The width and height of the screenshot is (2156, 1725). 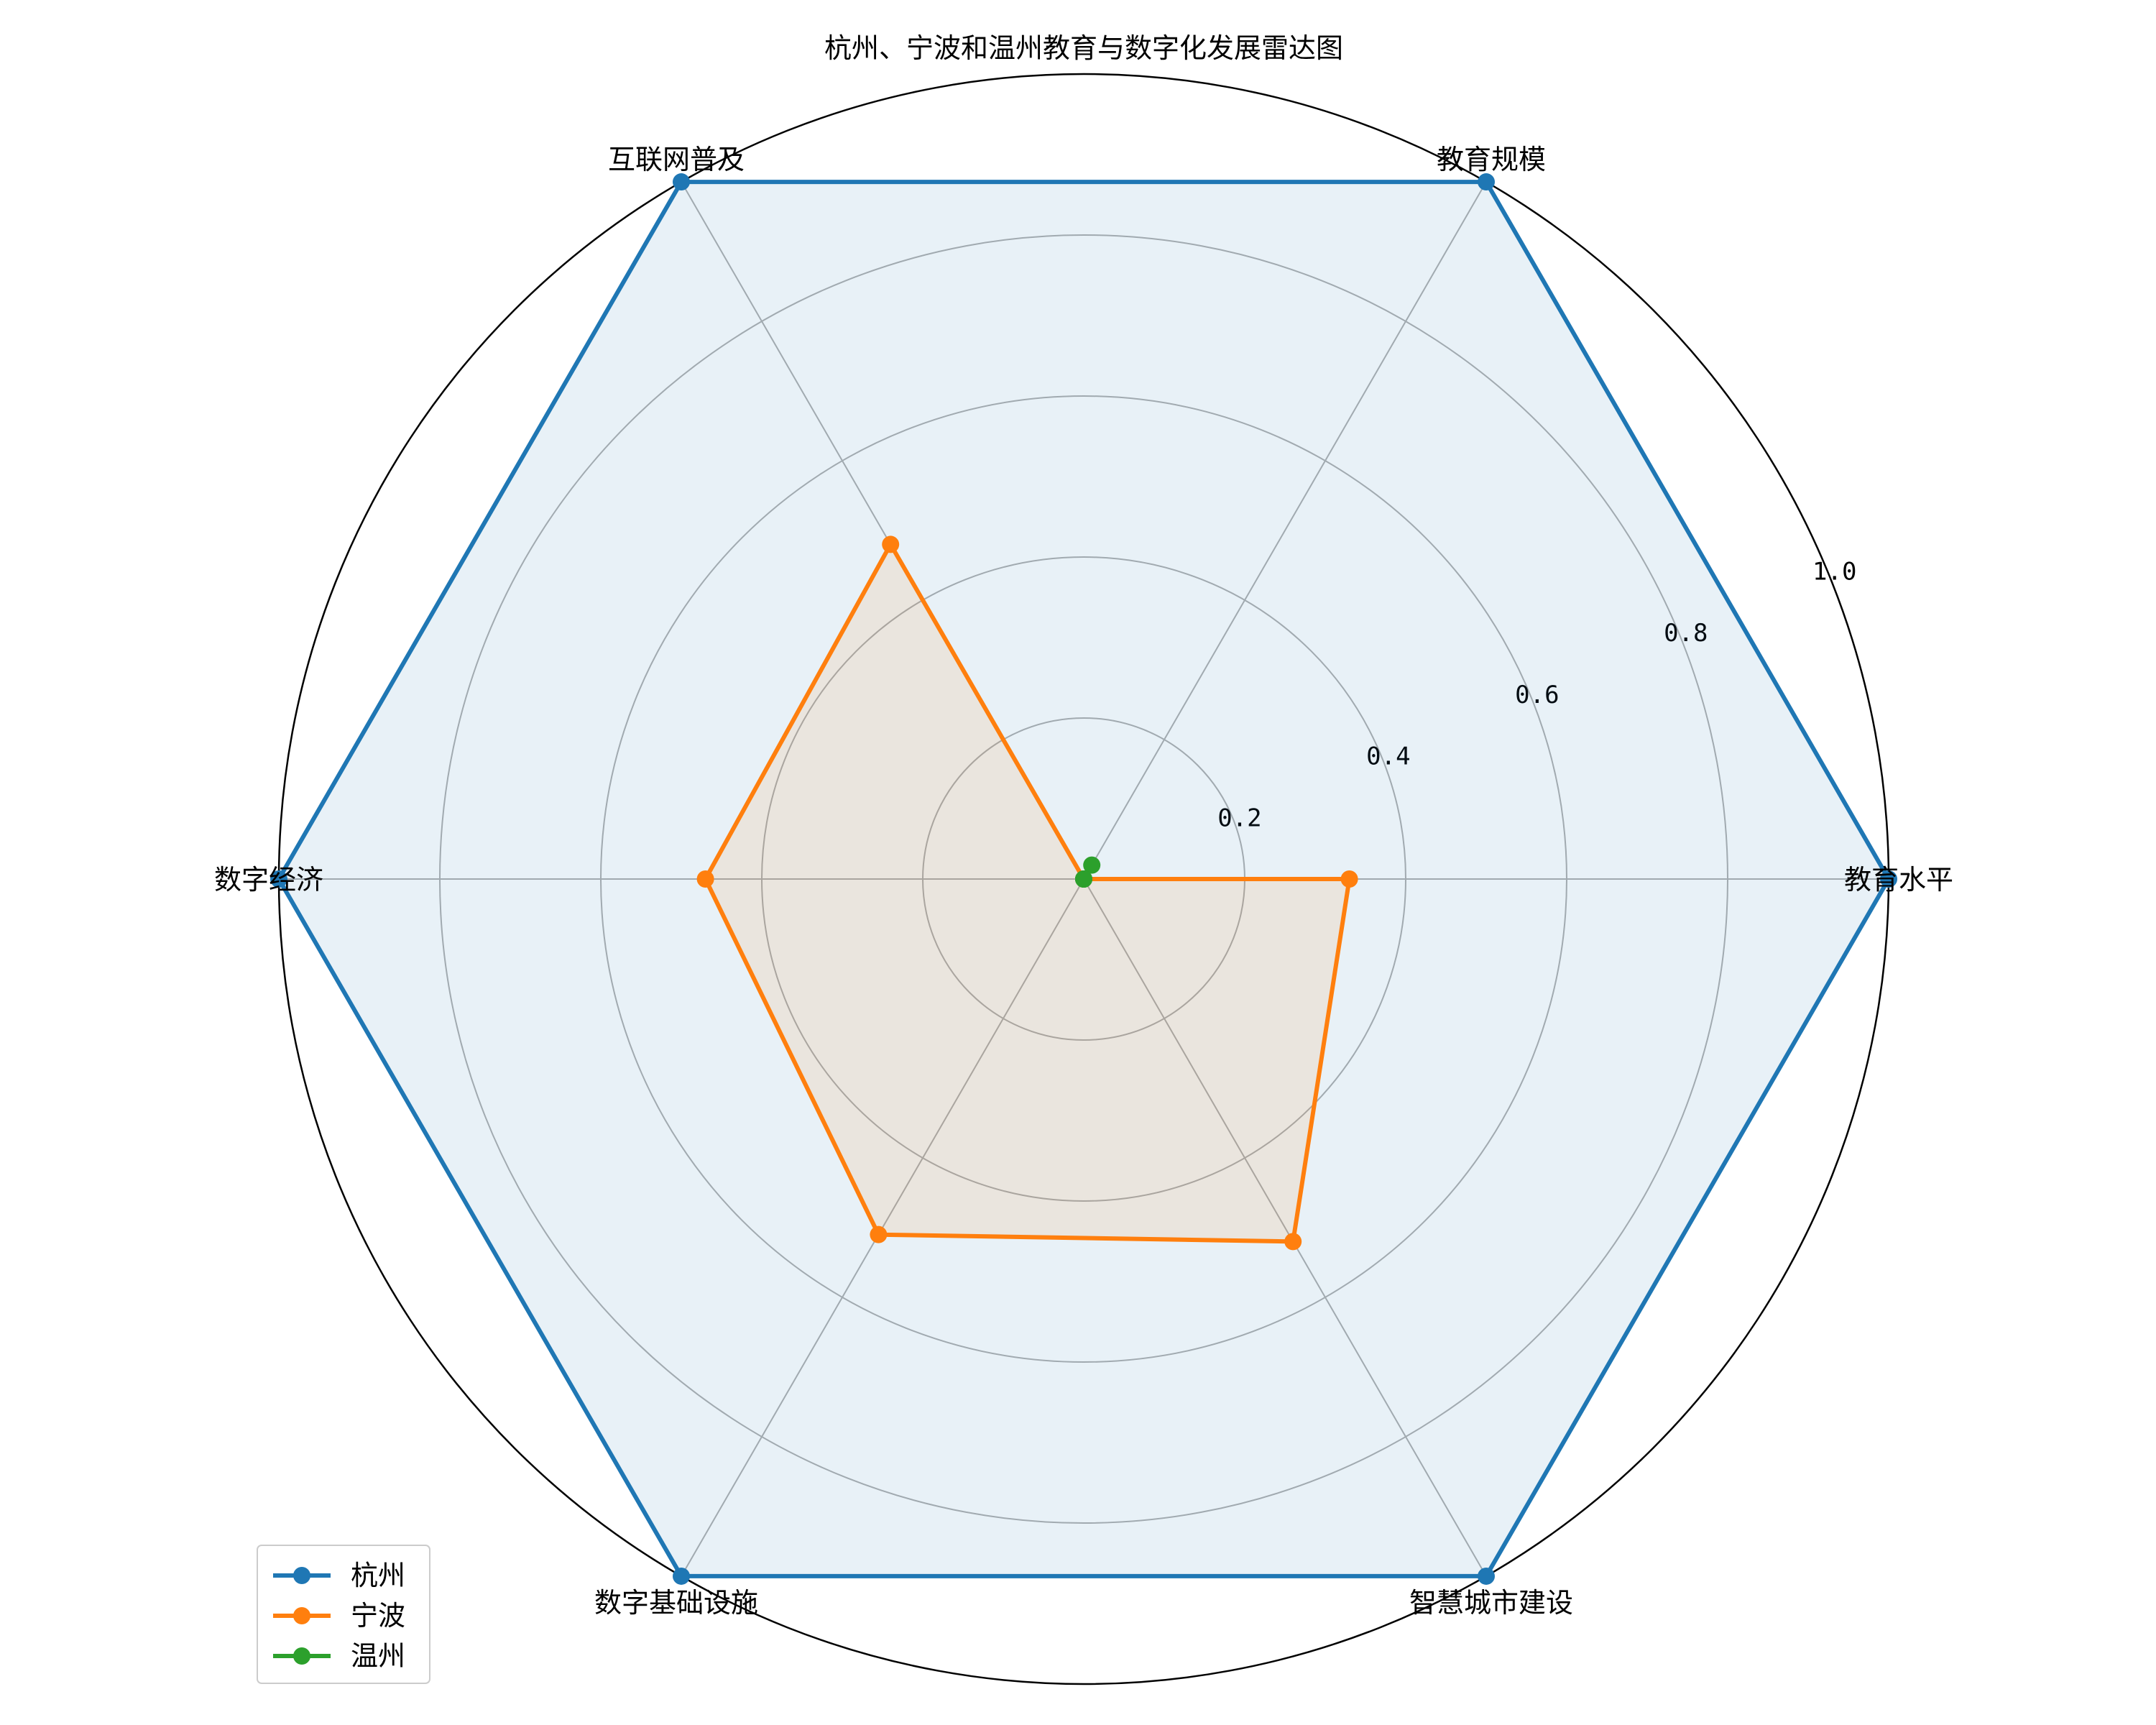 I want to click on category-label: 教育规模, so click(x=1492, y=159).